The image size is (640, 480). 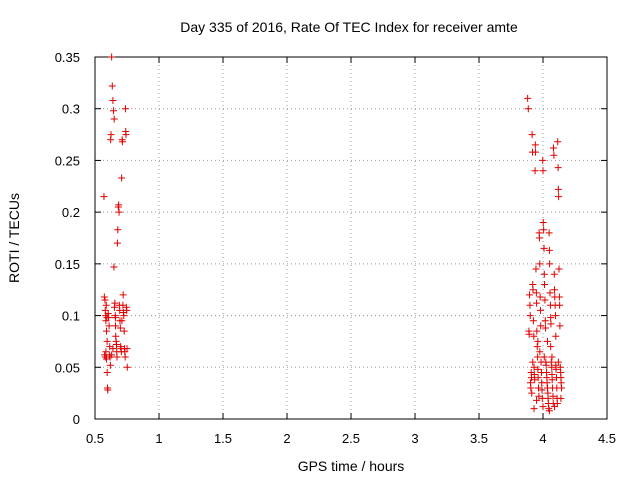 What do you see at coordinates (158, 438) in the screenshot?
I see `x-tick-label: 1` at bounding box center [158, 438].